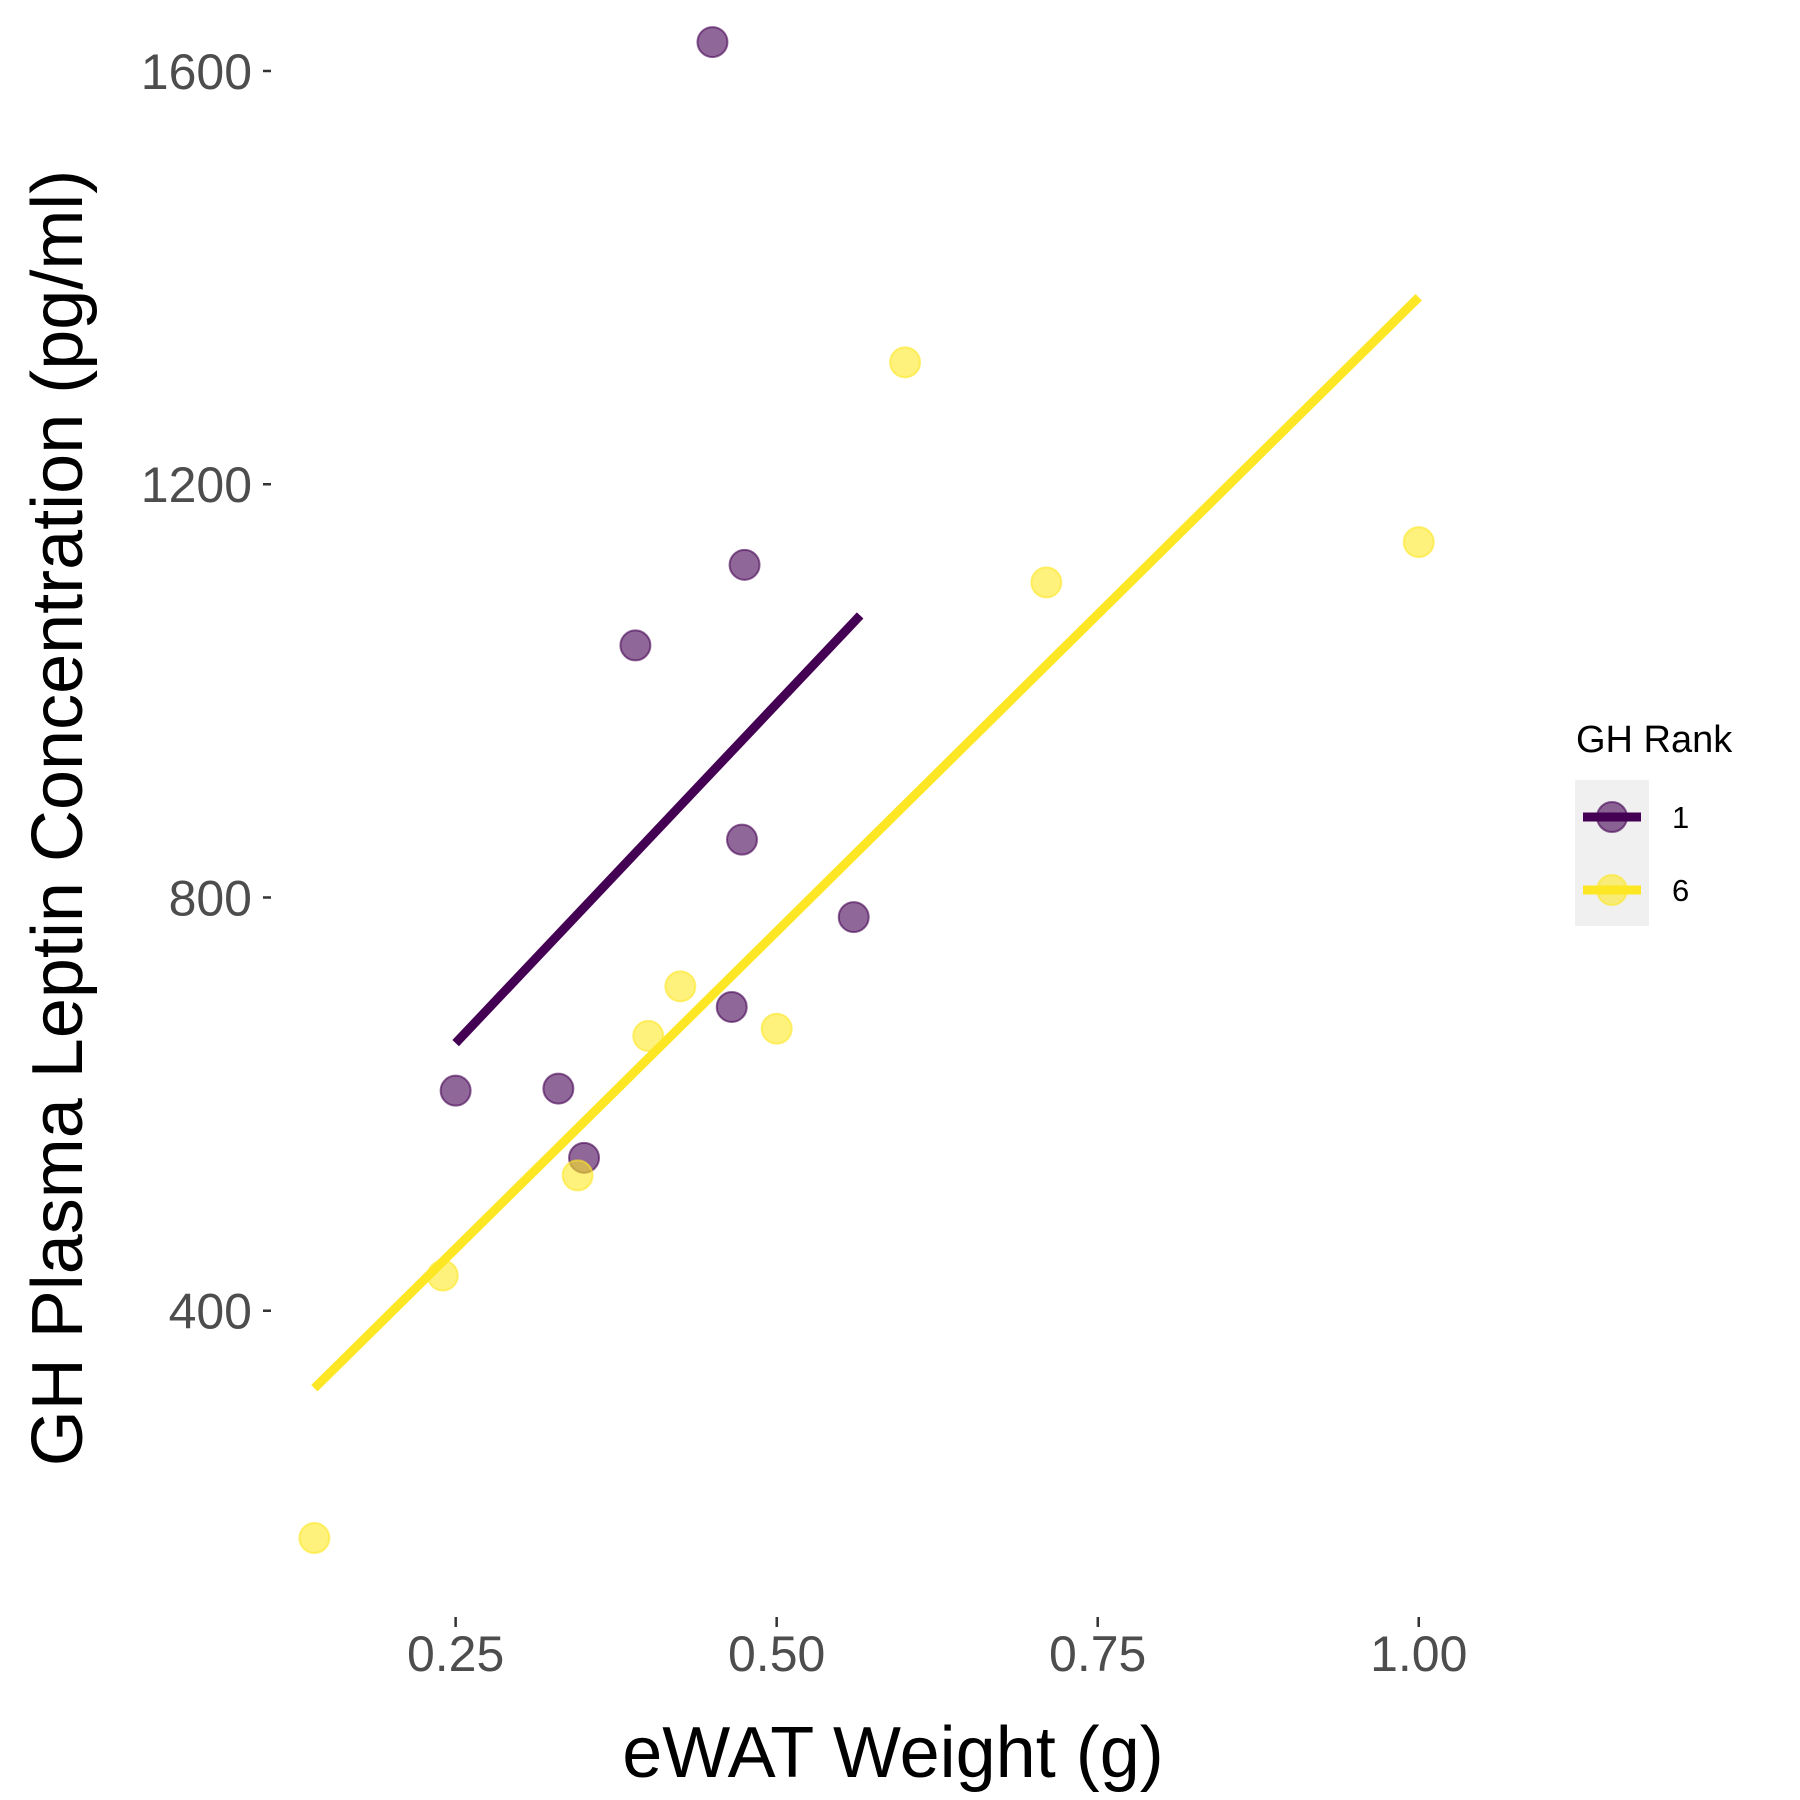 This screenshot has height=1800, width=1800. I want to click on y-tick-label: 400, so click(210, 1312).